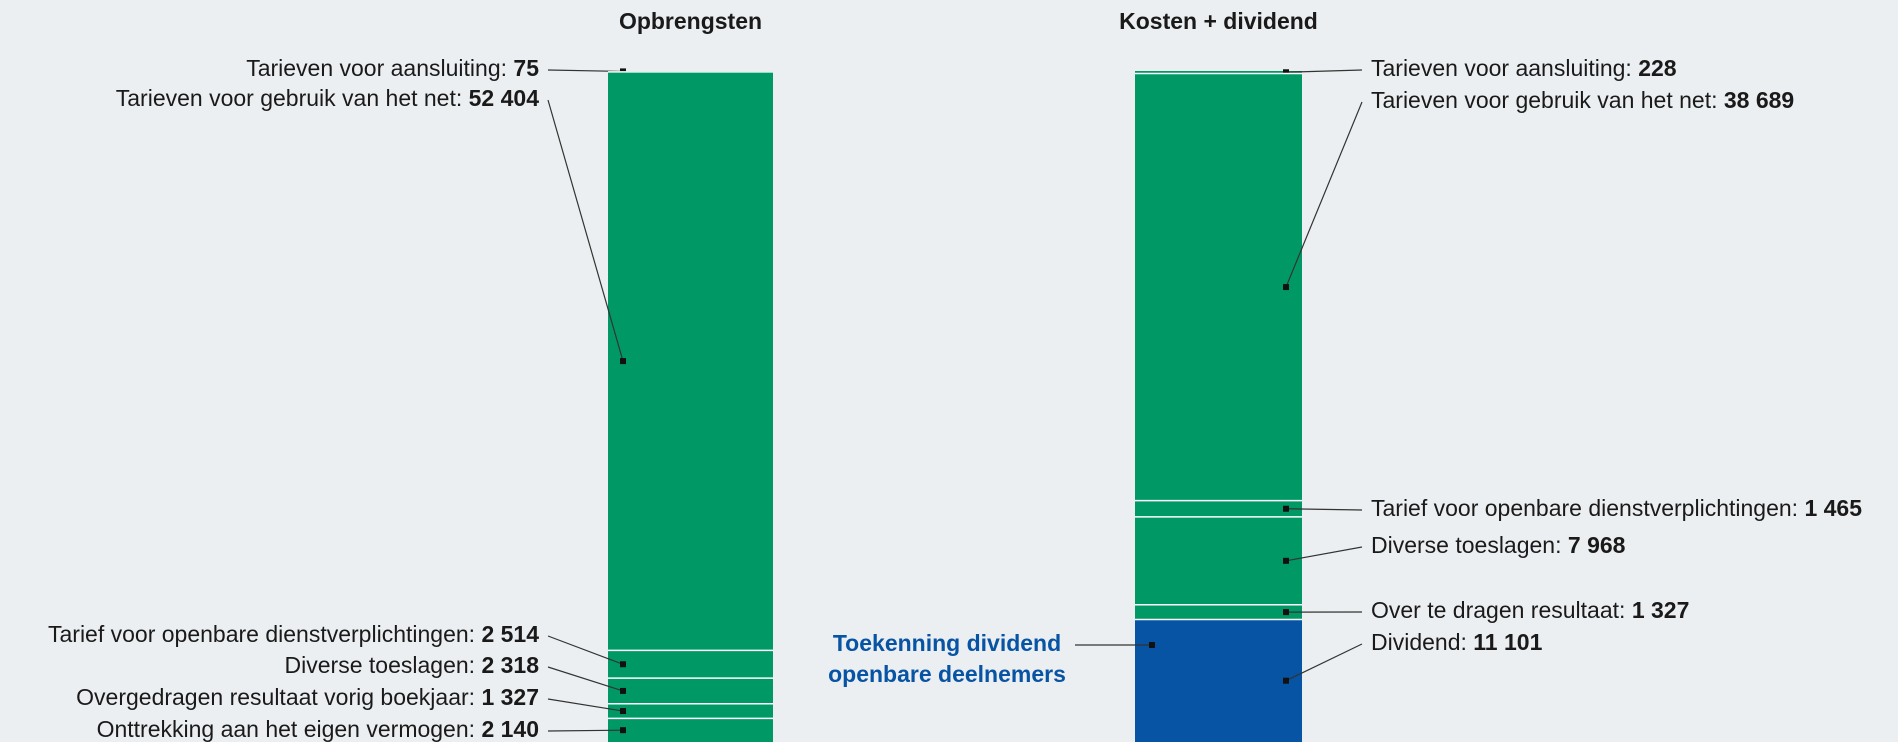  Describe the element at coordinates (1759, 100) in the screenshot. I see `segment-value: 38 689` at that location.